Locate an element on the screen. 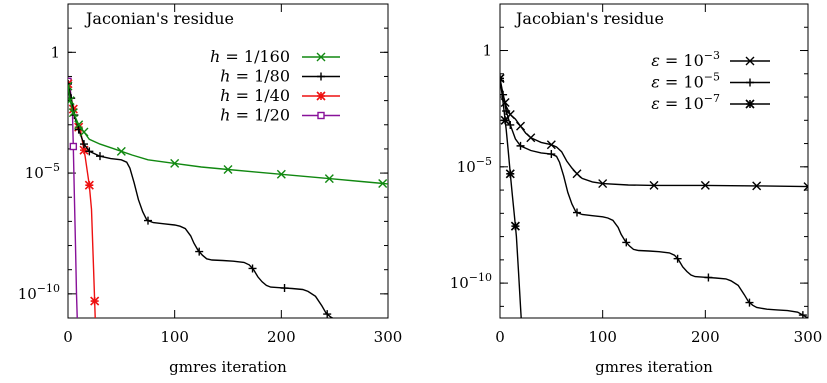 This screenshot has width=827, height=383. legend-label-0: h = 1/160 is located at coordinates (250, 56).